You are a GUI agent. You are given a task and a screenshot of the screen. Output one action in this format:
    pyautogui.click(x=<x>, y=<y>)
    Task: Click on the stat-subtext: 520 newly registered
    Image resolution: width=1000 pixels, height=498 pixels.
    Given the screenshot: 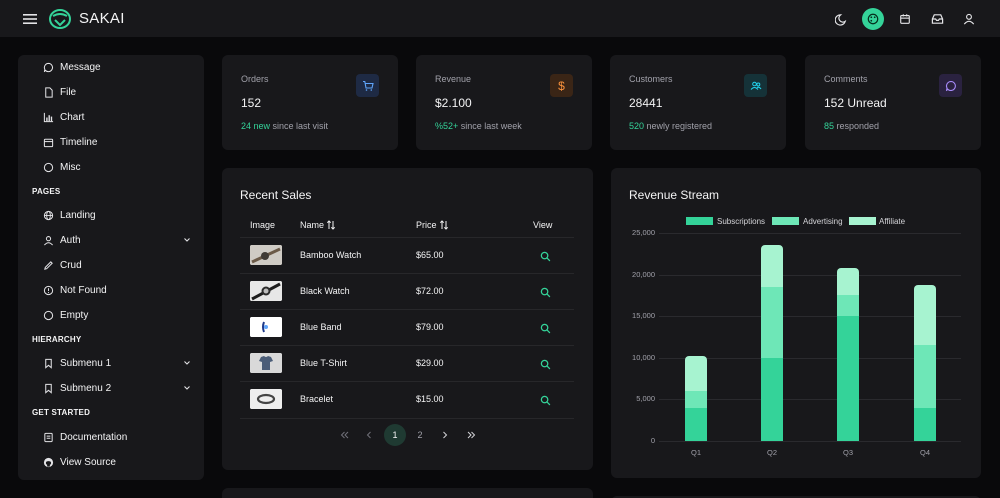 What is the action you would take?
    pyautogui.click(x=670, y=126)
    